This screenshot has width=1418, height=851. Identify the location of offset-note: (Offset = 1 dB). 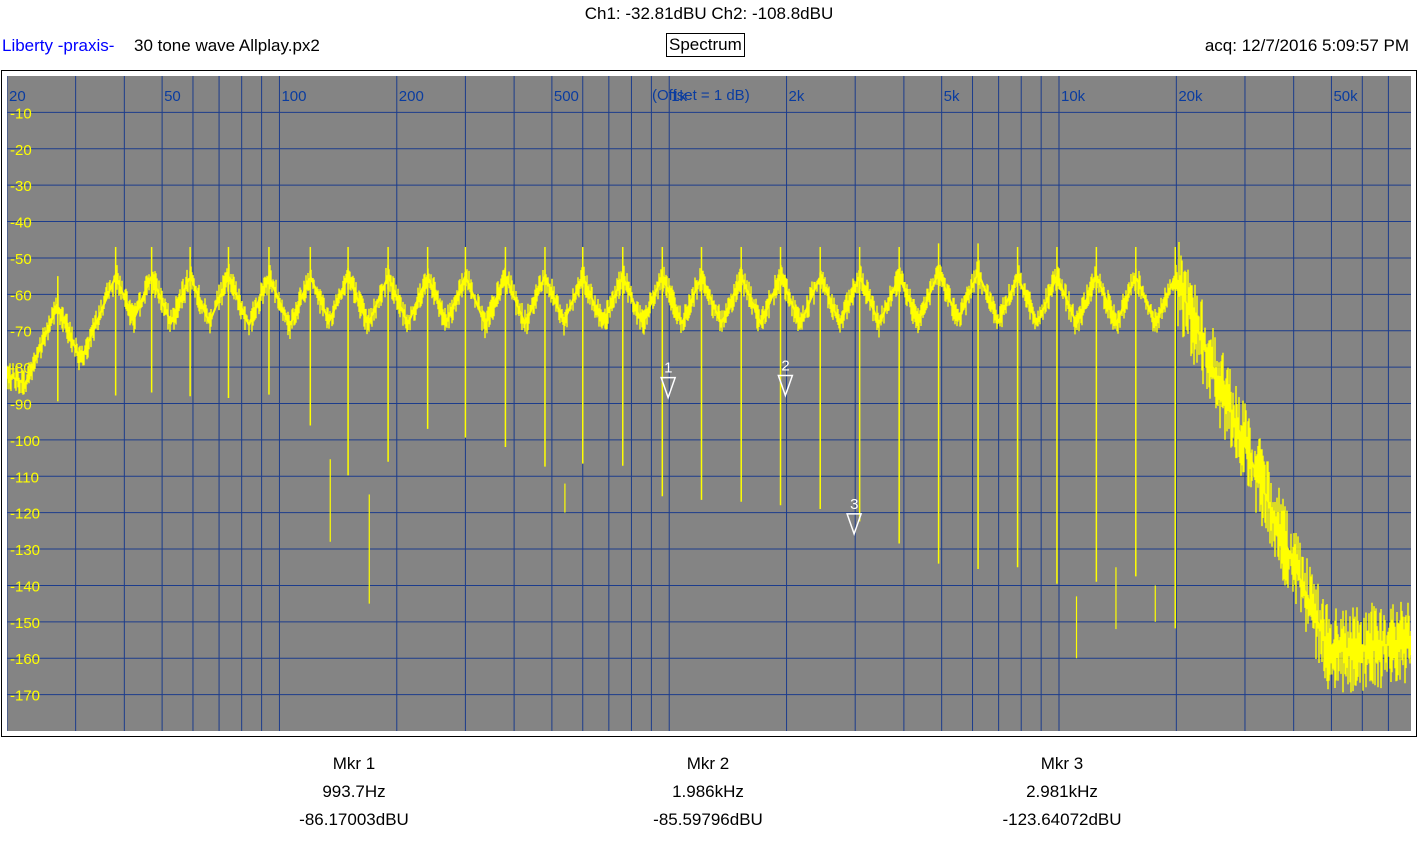
(701, 95).